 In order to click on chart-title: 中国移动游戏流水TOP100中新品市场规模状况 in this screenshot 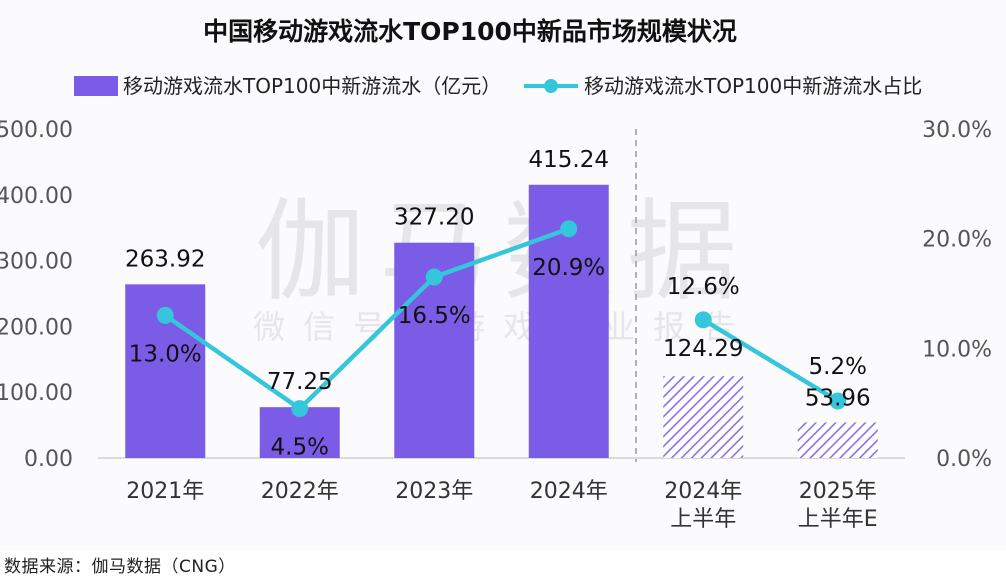, I will do `click(470, 31)`.